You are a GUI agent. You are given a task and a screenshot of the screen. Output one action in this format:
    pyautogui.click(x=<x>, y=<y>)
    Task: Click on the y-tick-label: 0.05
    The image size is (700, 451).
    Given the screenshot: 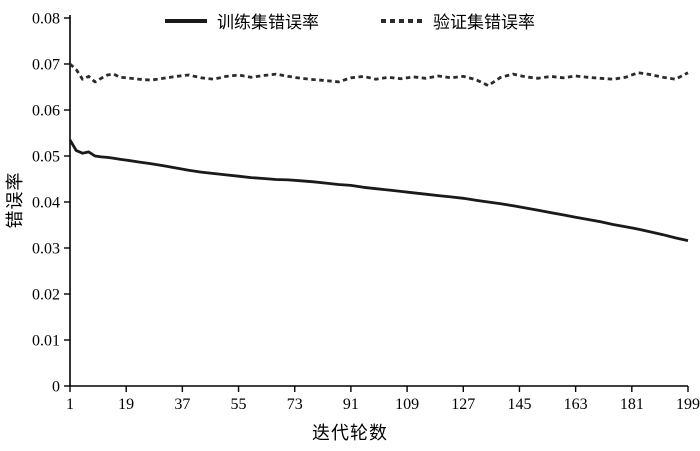 What is the action you would take?
    pyautogui.click(x=46, y=157)
    